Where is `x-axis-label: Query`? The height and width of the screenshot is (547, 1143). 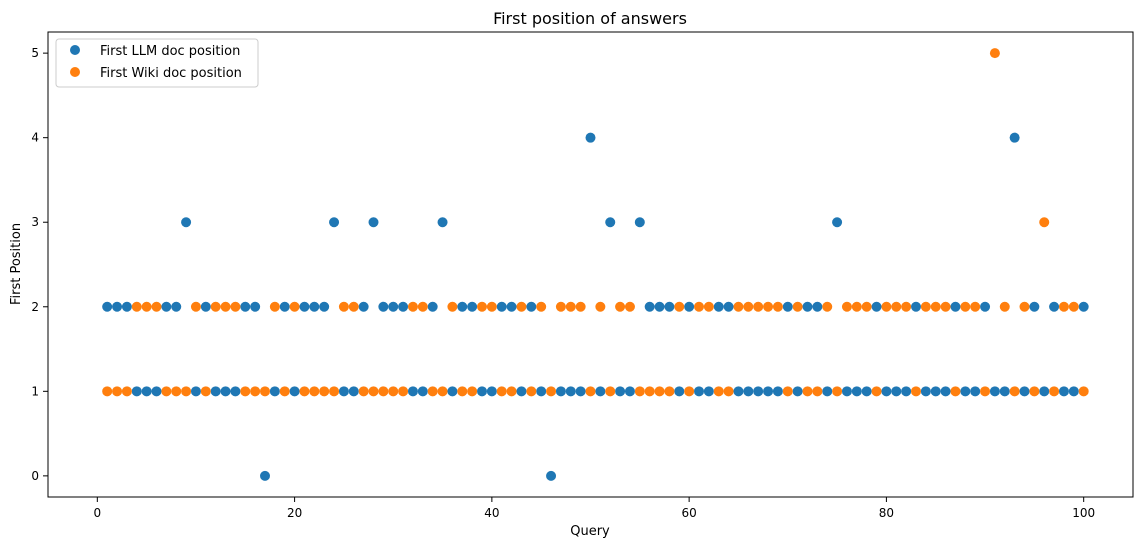 x-axis-label: Query is located at coordinates (590, 531).